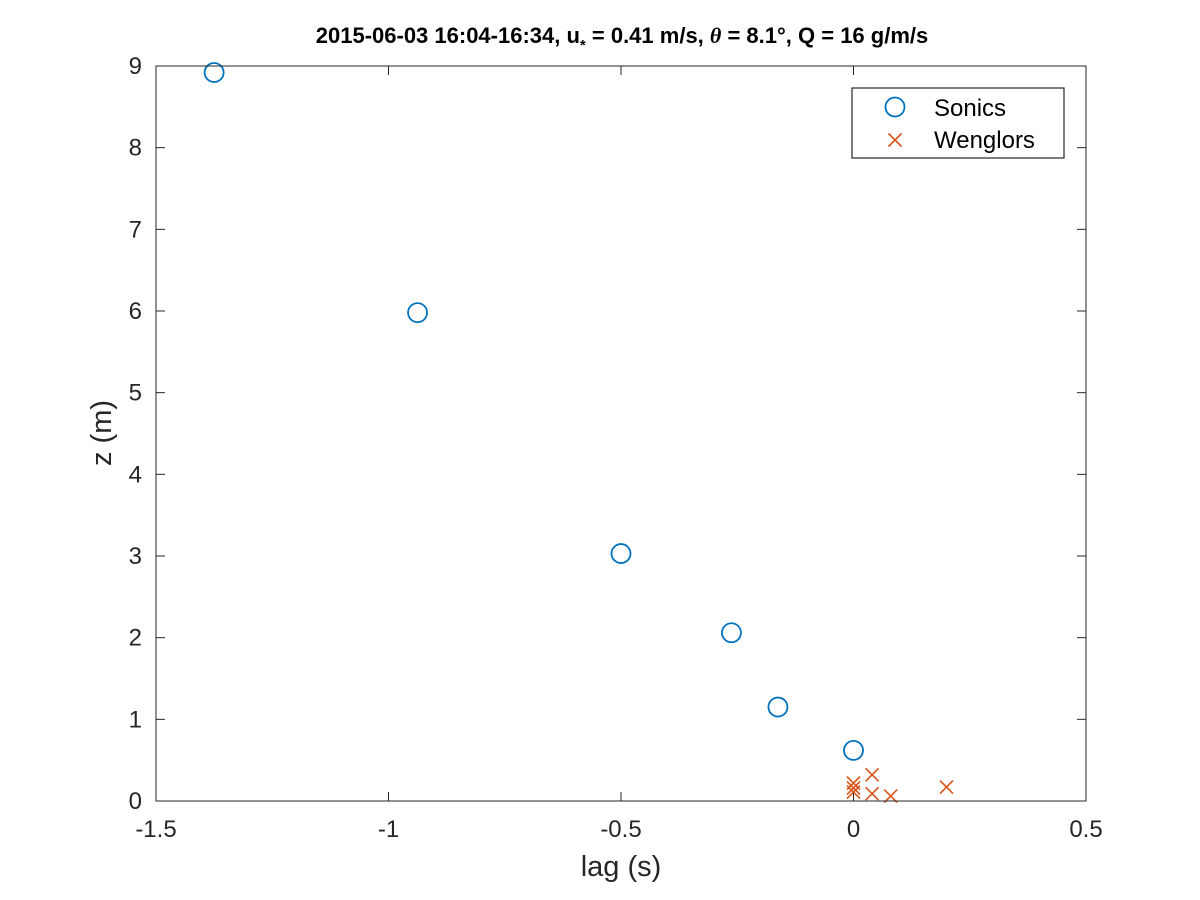 The image size is (1200, 900). I want to click on chart-title-prefix: 2015-06-03 16:04-16:34, u, so click(448, 35).